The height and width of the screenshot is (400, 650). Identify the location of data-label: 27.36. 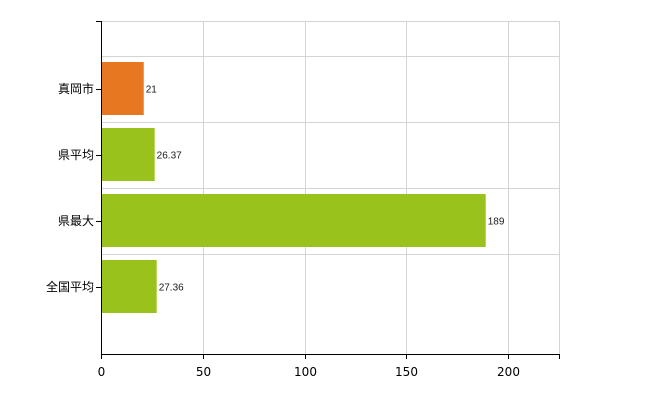
(171, 288).